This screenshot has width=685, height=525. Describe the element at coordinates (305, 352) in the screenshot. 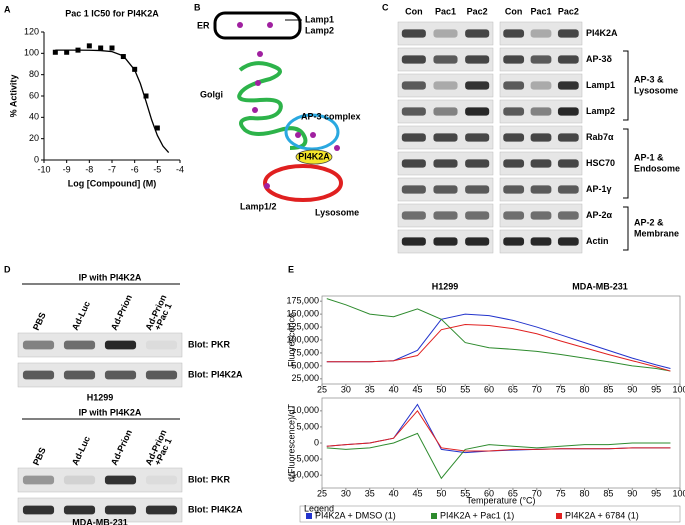

I see `y-tick-label: 75,000` at that location.